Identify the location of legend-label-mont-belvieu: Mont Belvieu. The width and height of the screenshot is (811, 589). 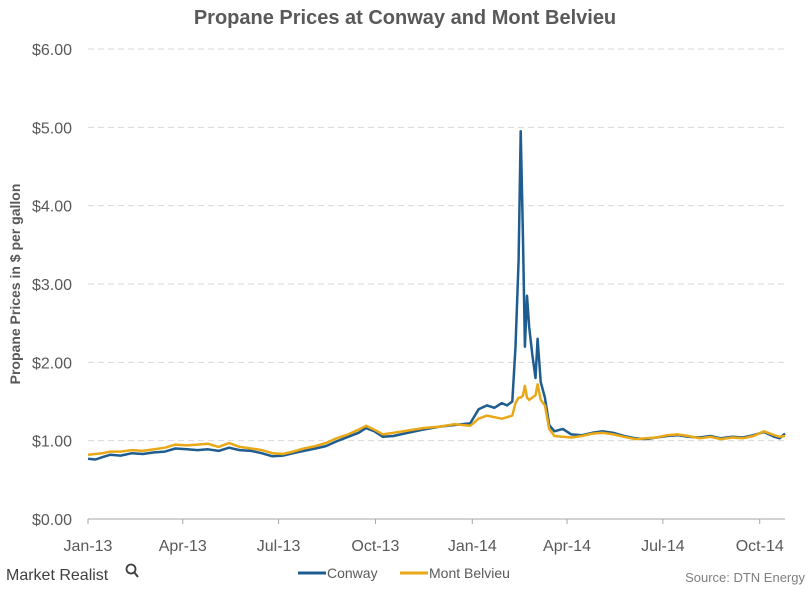
(469, 573).